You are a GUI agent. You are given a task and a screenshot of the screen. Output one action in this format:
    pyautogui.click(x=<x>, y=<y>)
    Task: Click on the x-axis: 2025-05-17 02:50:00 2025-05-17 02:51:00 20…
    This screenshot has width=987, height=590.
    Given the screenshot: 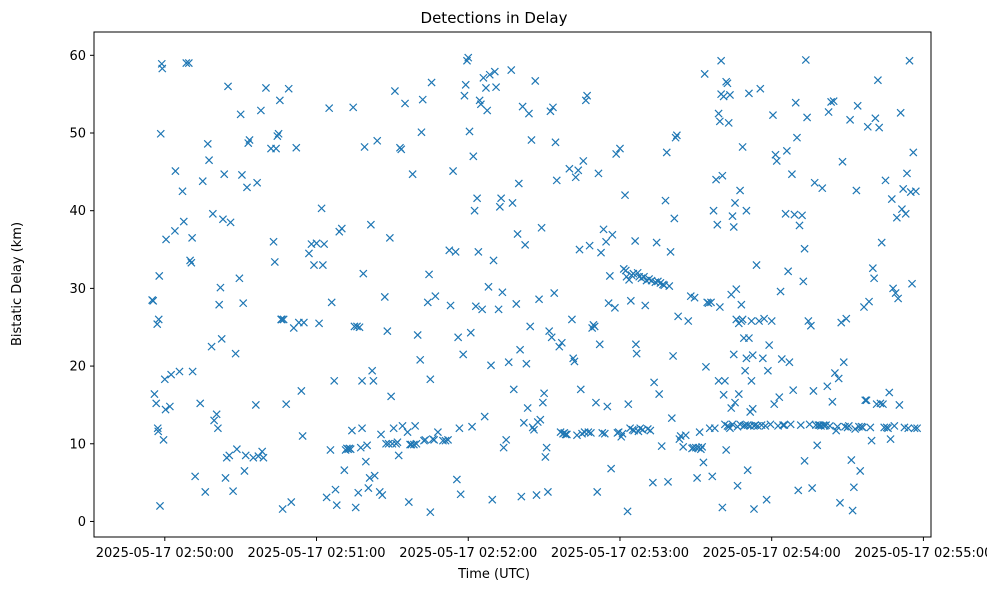 What is the action you would take?
    pyautogui.click(x=541, y=549)
    